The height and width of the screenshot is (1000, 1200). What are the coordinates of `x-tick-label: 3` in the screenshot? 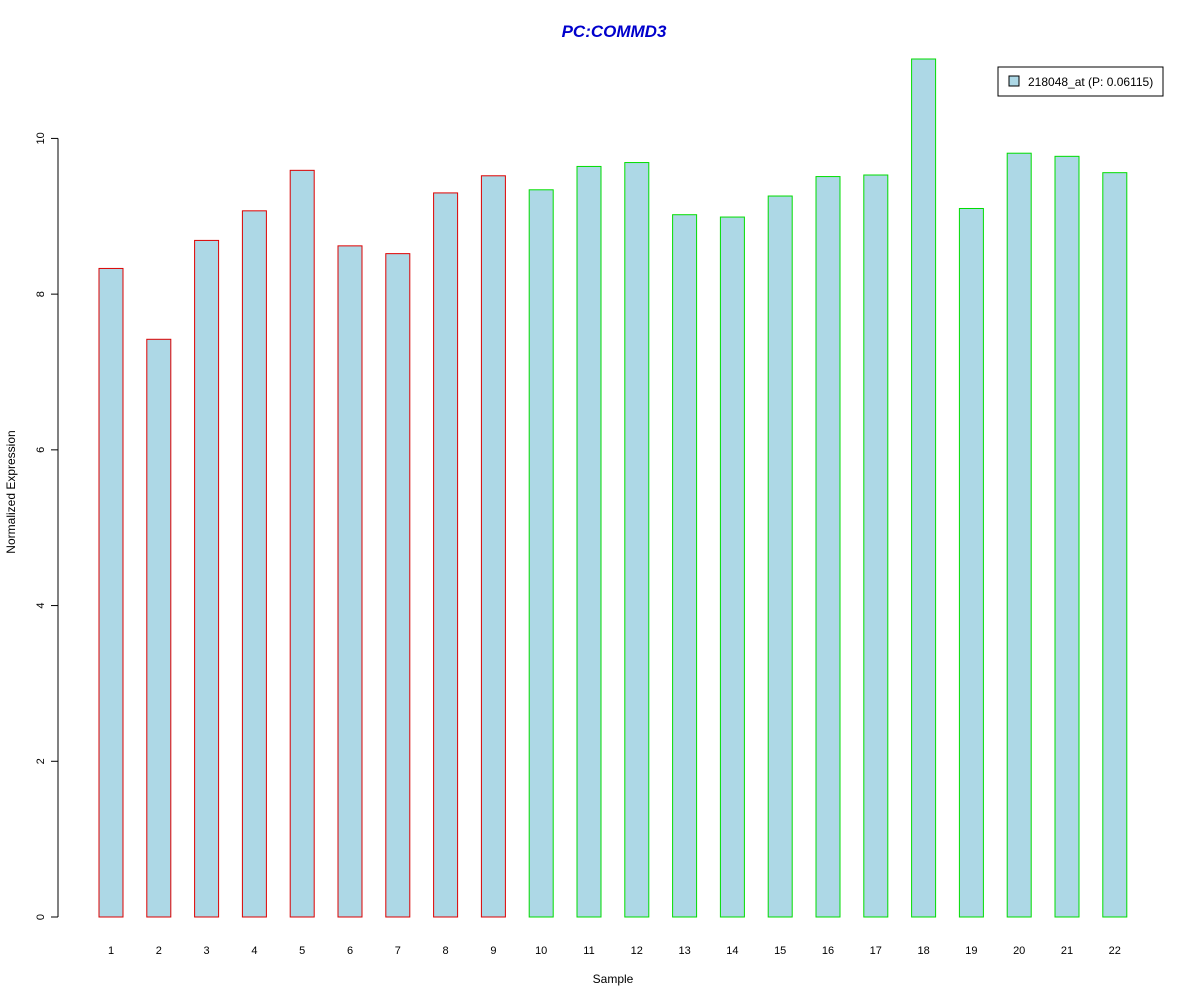 It's located at (207, 951).